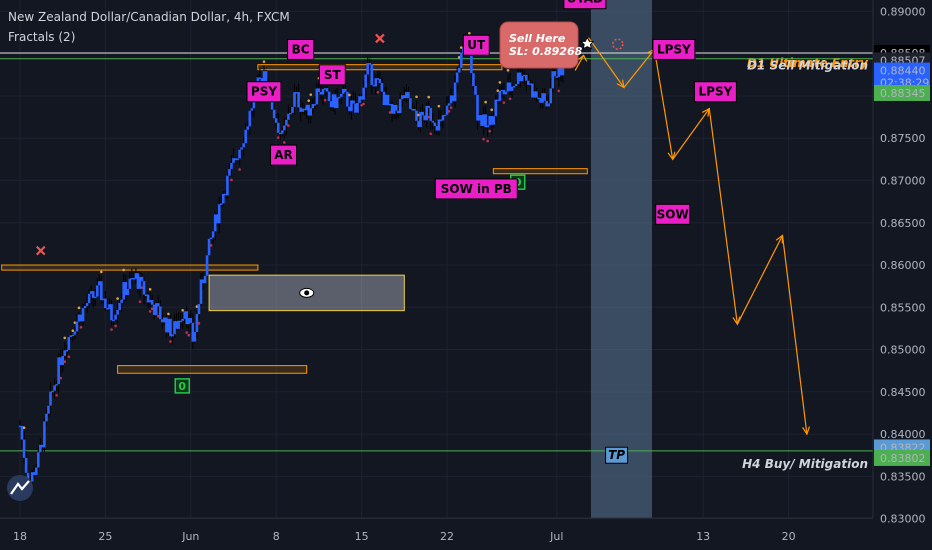  What do you see at coordinates (716, 92) in the screenshot?
I see `wyckoff-label: LPSY` at bounding box center [716, 92].